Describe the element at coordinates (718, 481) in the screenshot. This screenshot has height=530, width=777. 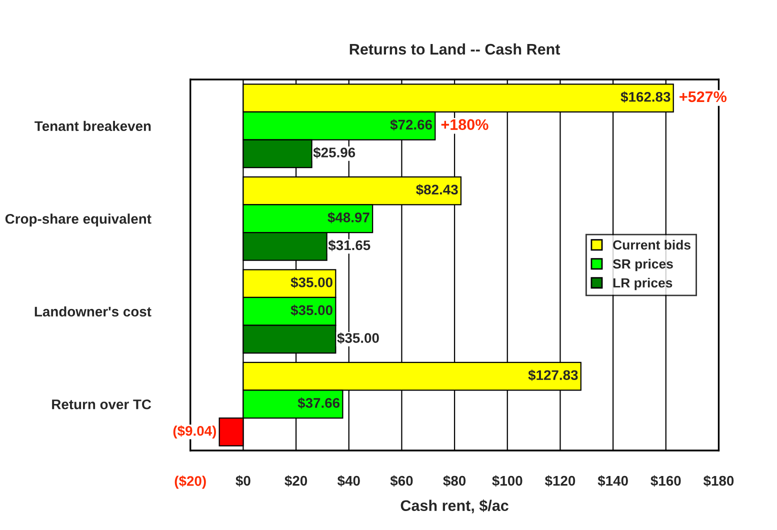
I see `x-tick-label: $180` at that location.